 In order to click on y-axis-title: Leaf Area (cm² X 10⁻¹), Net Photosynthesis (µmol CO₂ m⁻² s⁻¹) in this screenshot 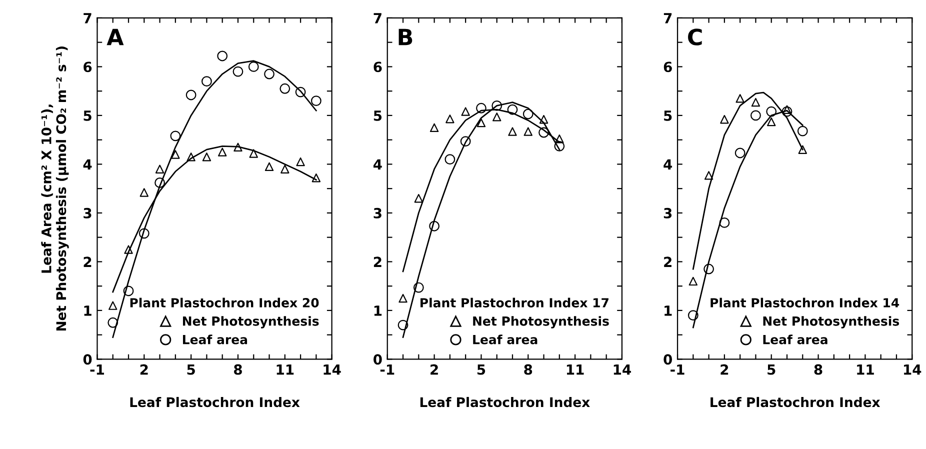, I will do `click(55, 188)`.